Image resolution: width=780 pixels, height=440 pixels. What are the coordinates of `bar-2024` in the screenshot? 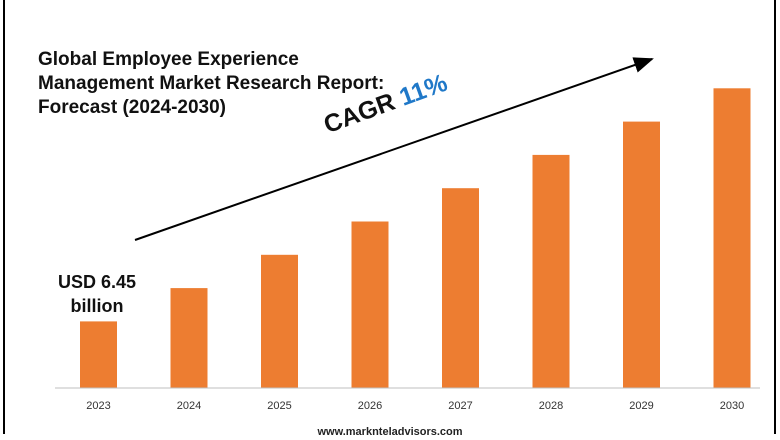 It's located at (189, 338).